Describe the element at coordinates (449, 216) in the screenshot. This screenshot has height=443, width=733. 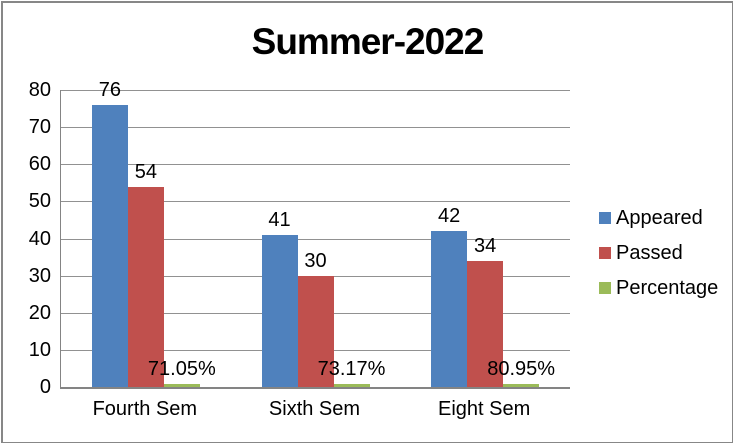
I see `data-label-appeared-3: 42` at that location.